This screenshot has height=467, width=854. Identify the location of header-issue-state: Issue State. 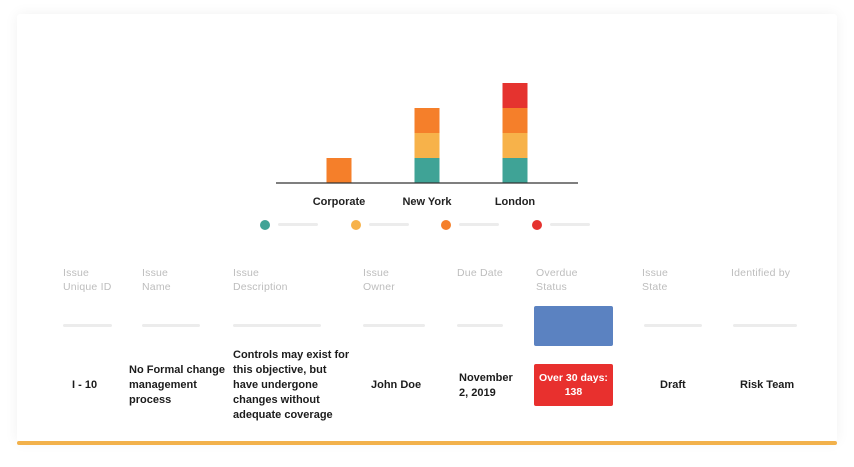
(655, 280).